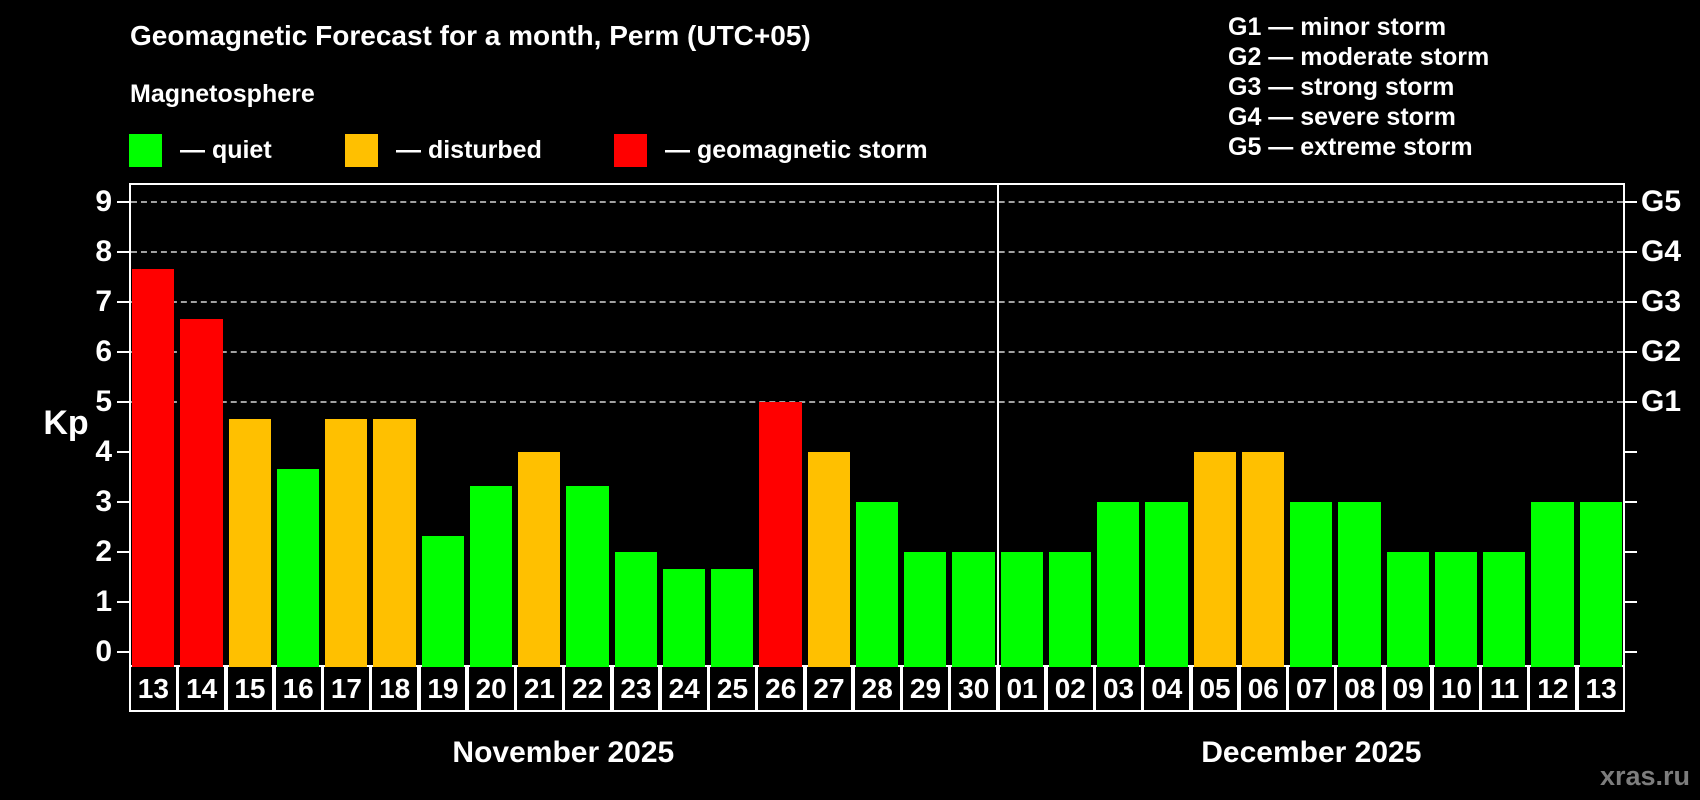 The width and height of the screenshot is (1700, 800). Describe the element at coordinates (877, 688) in the screenshot. I see `day-label-box: 28` at that location.